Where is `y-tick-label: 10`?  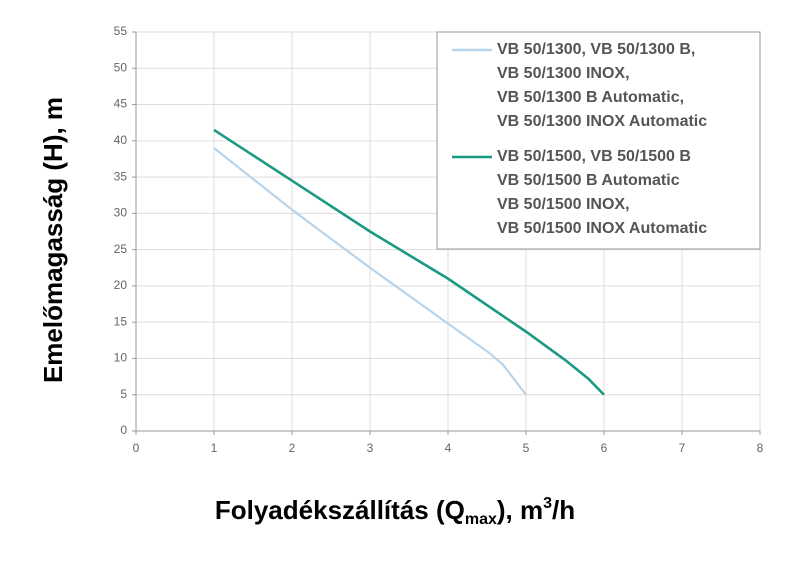
y-tick-label: 10 is located at coordinates (121, 358).